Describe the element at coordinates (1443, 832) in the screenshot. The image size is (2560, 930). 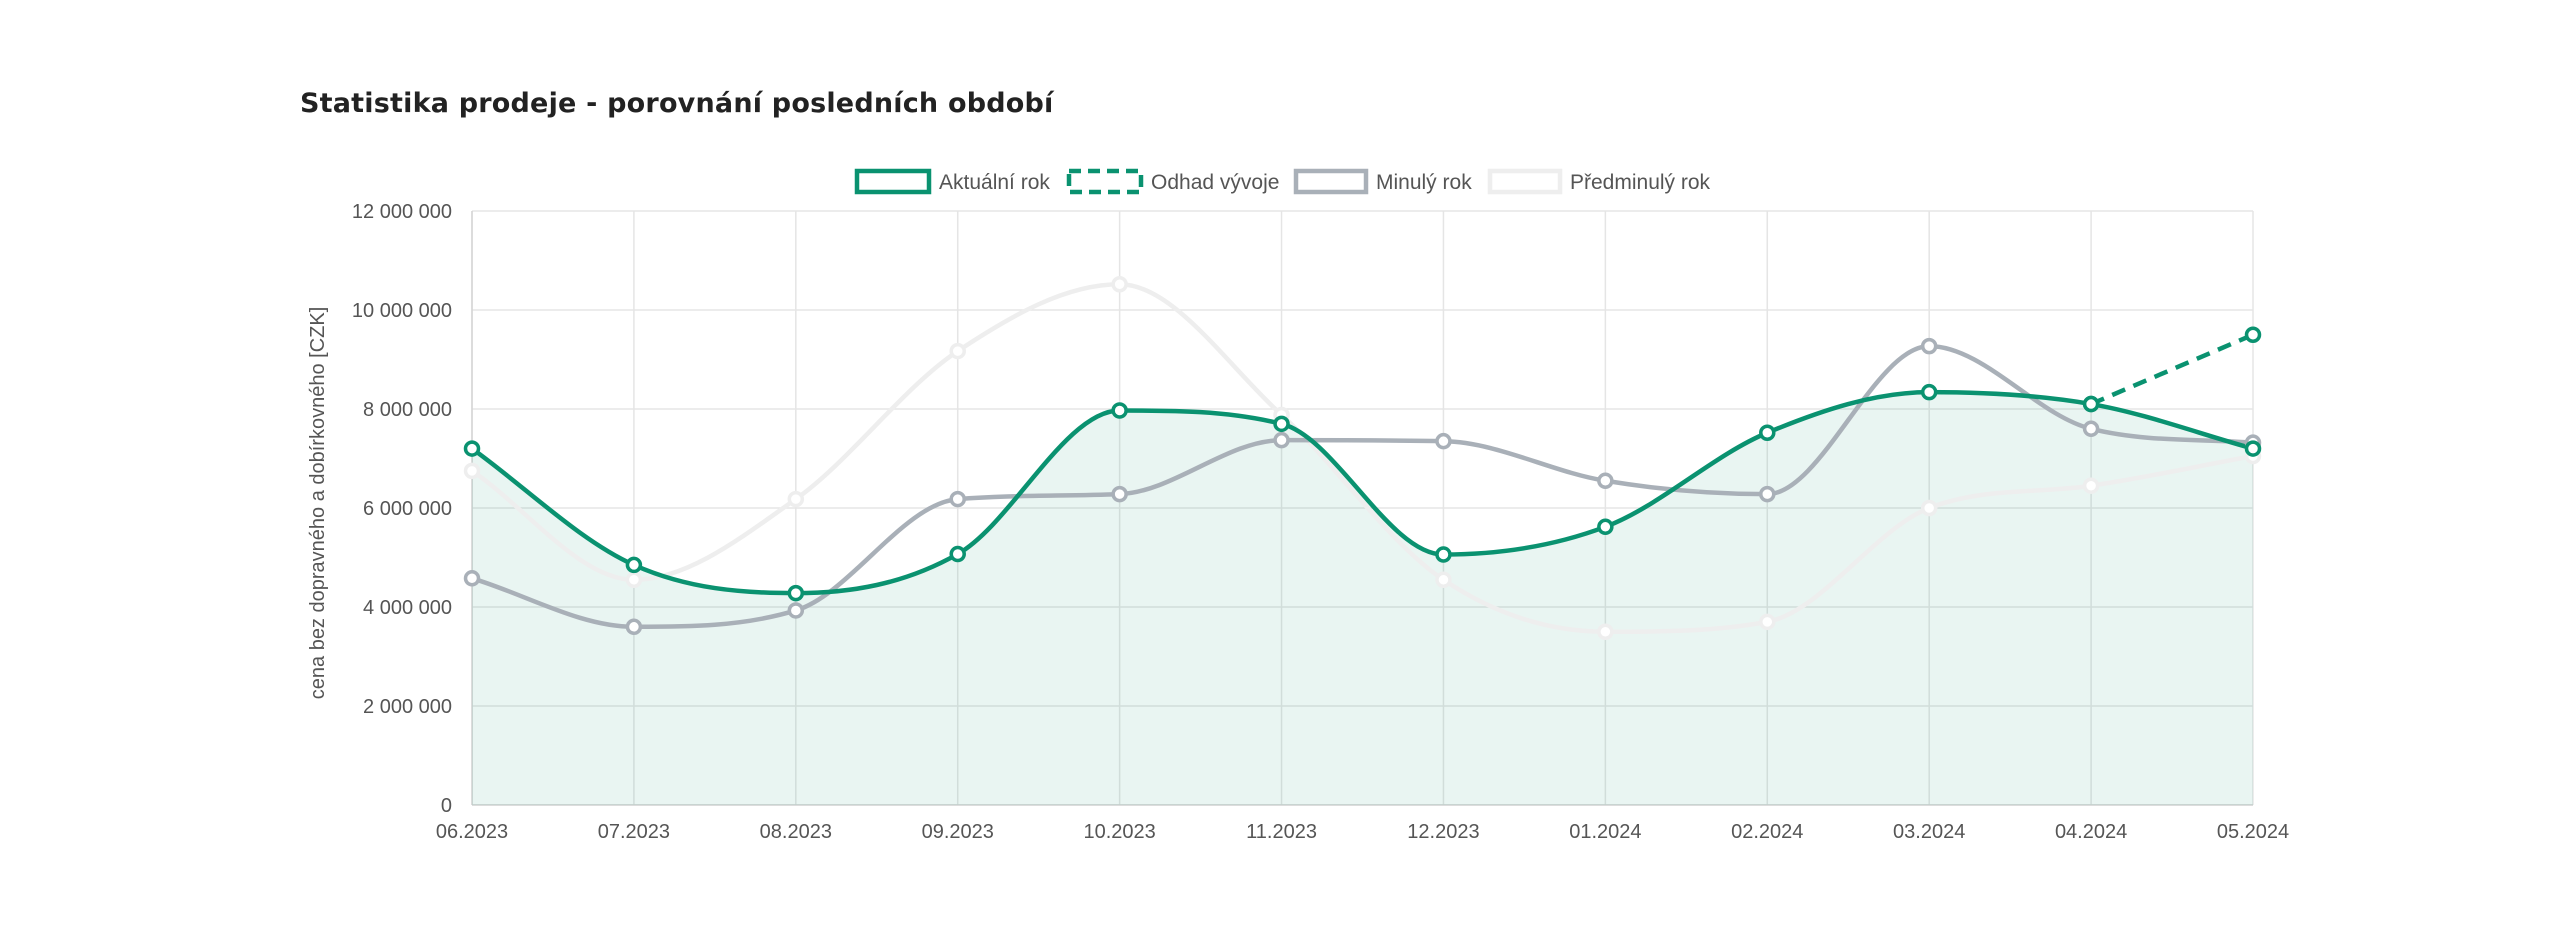
I see `x-tick-label: 12.2023` at that location.